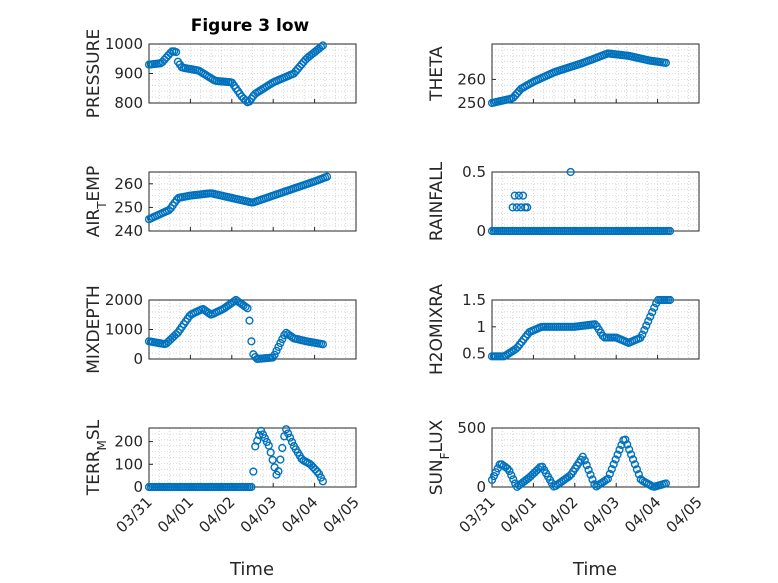  I want to click on axes-rainfall, so click(595, 201).